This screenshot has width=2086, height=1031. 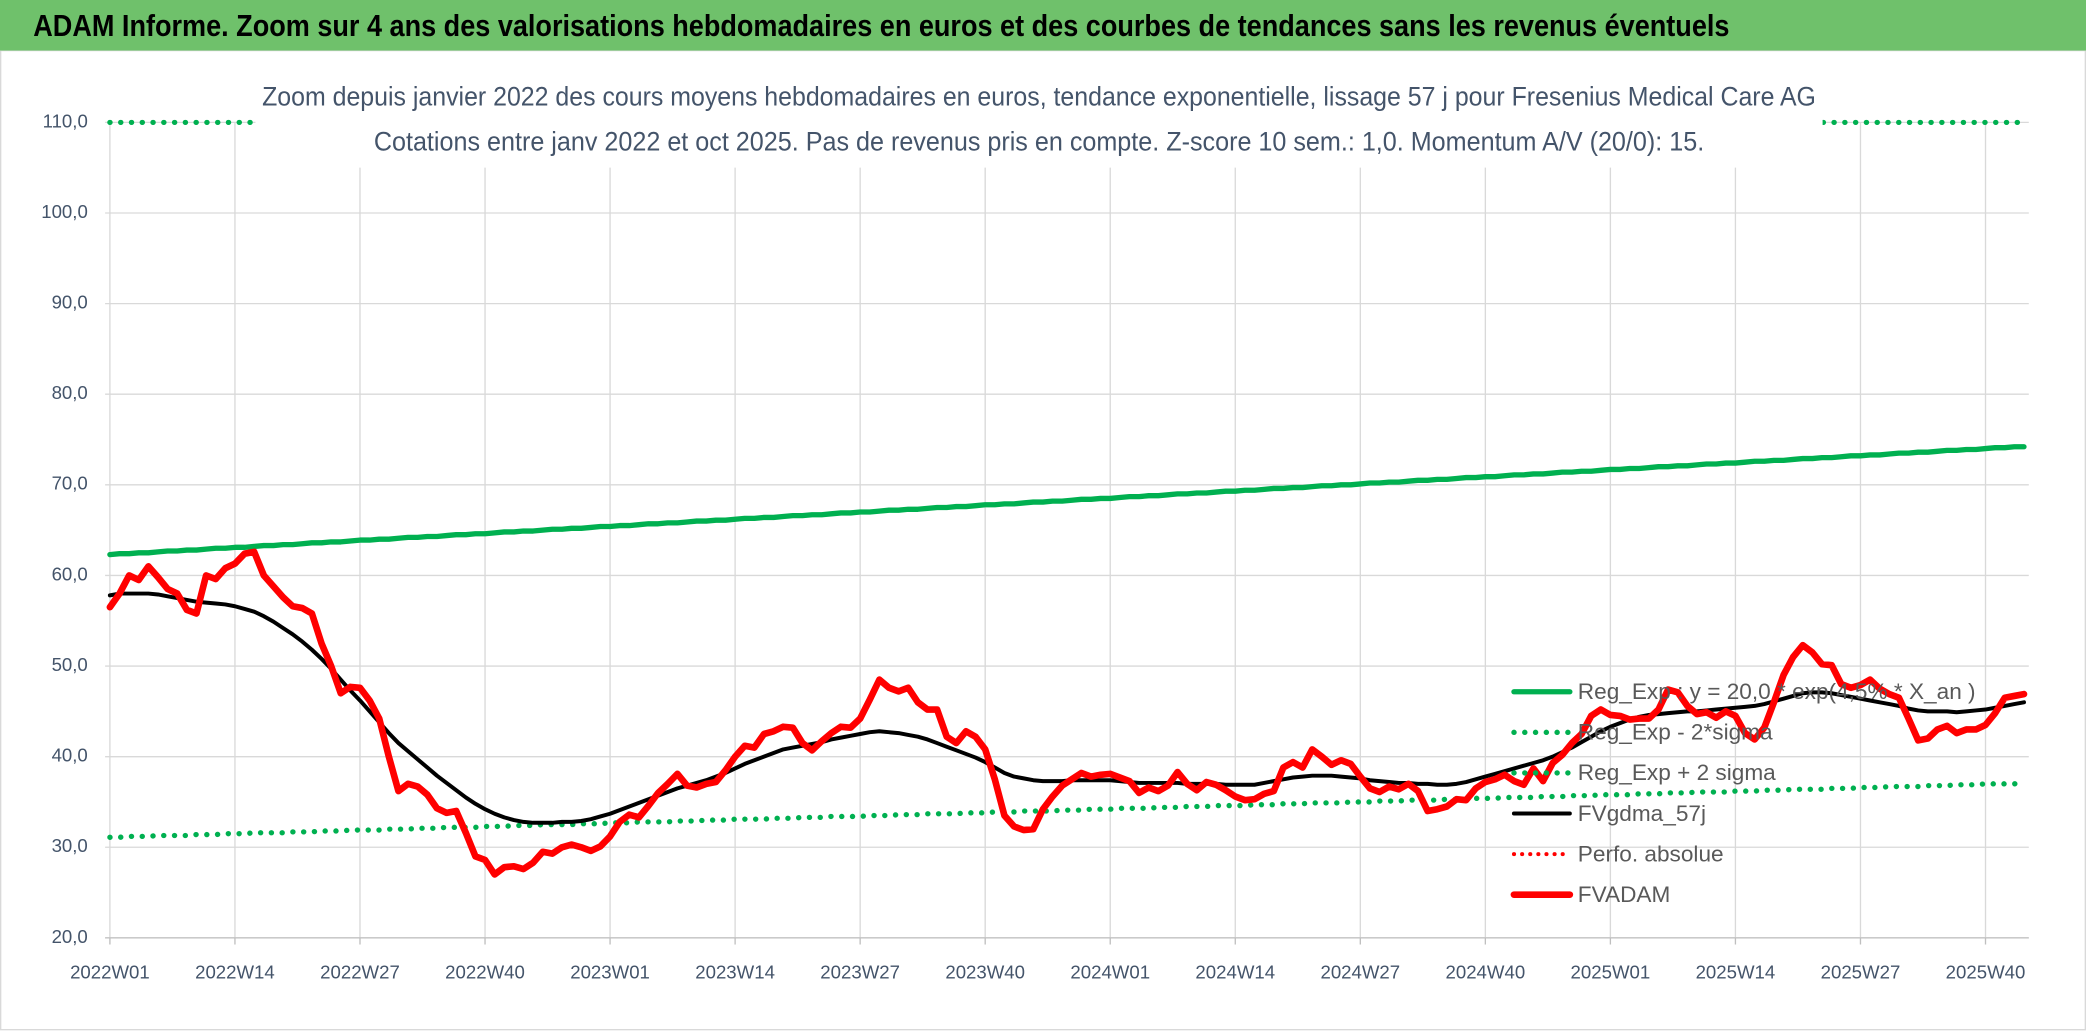 I want to click on x-tick-label: 2025W40, so click(x=1986, y=972).